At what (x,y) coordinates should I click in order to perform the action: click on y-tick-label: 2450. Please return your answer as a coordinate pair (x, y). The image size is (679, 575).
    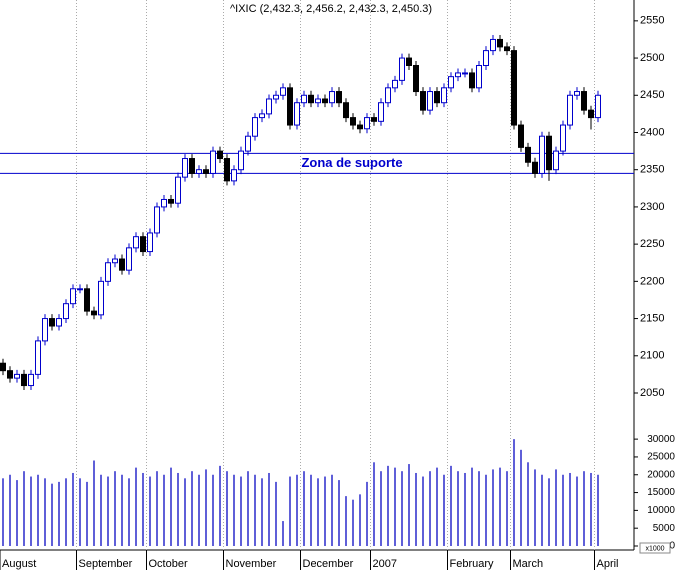
    Looking at the image, I should click on (652, 95).